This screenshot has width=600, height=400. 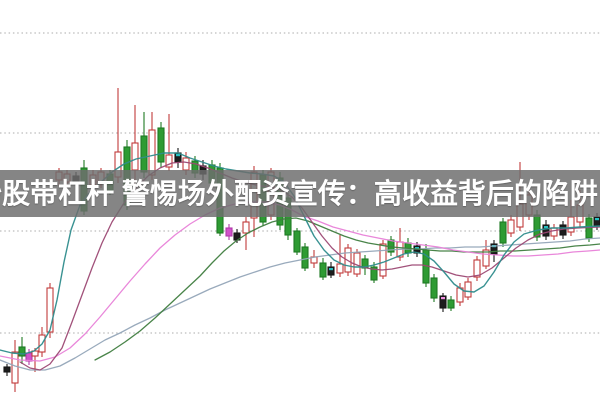 I want to click on headline-text: 炒股带杠杆 警惕场外配资宣传：高收益背后的陷阱！, so click(x=300, y=193).